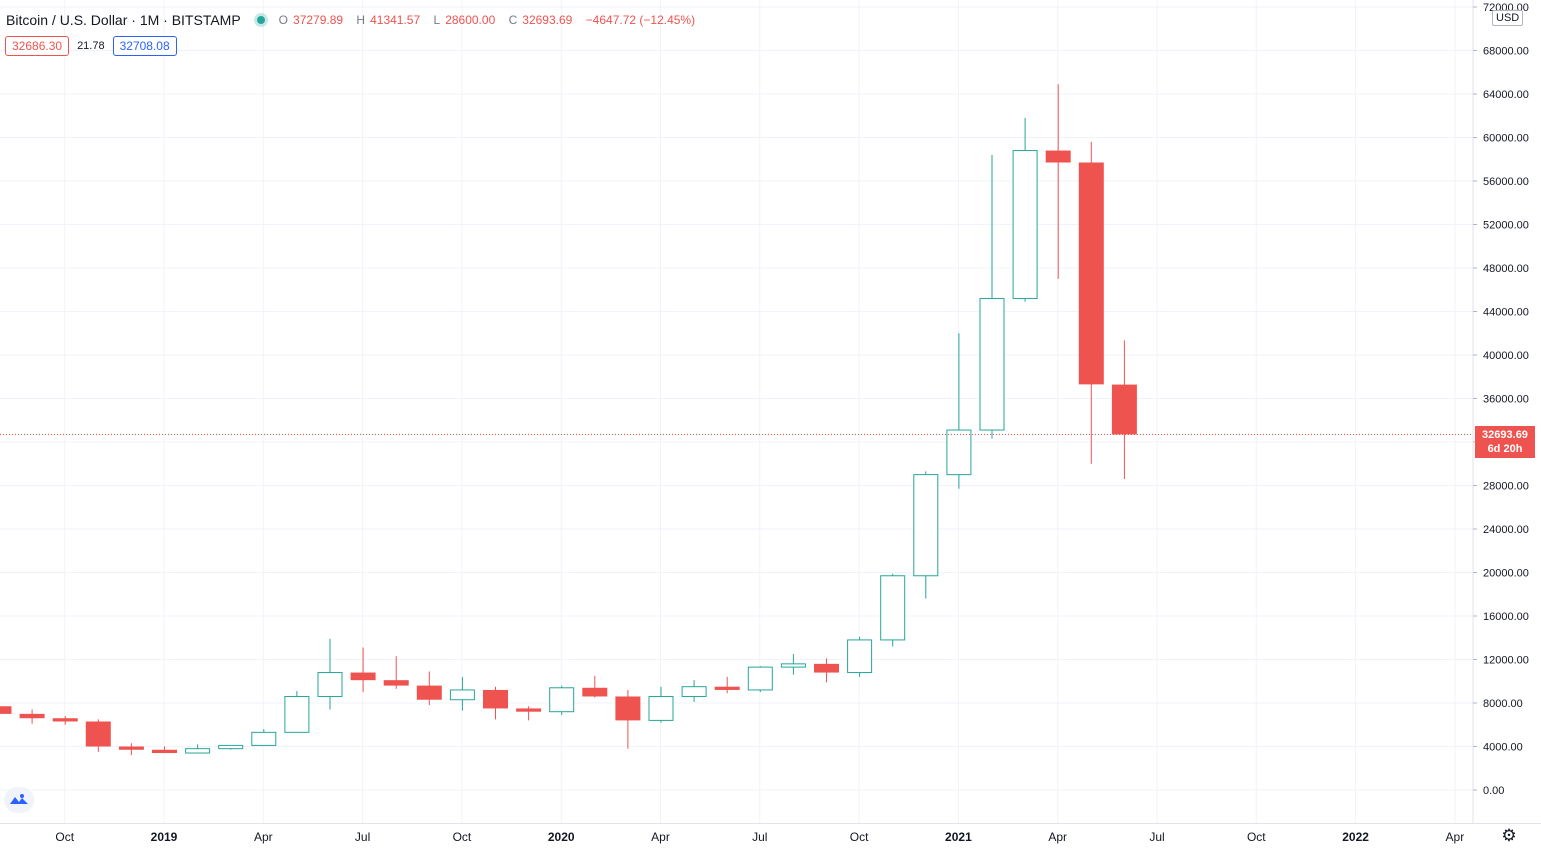 The height and width of the screenshot is (853, 1541). Describe the element at coordinates (1505, 449) in the screenshot. I see `bar-countdown: 6d 20h` at that location.